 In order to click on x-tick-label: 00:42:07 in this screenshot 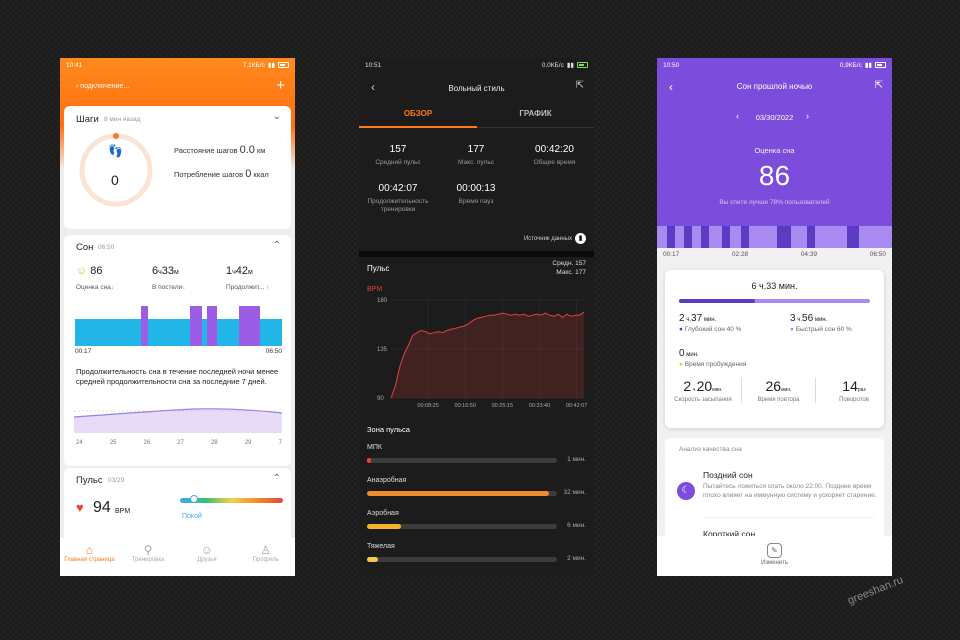, I will do `click(576, 406)`.